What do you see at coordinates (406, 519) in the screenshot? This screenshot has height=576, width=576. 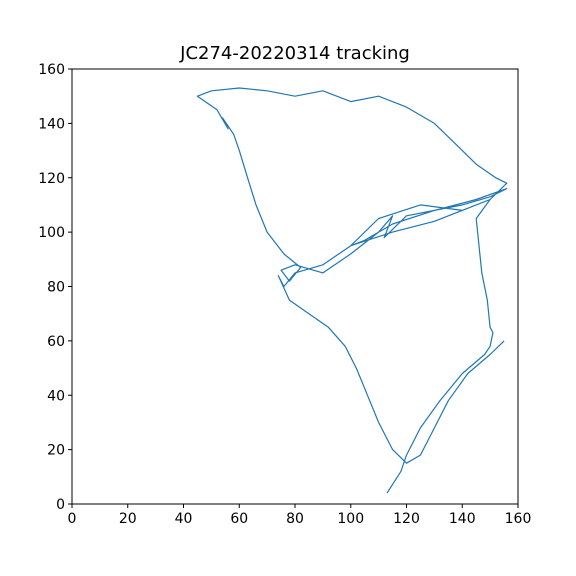 I see `x-tick-label: 120` at bounding box center [406, 519].